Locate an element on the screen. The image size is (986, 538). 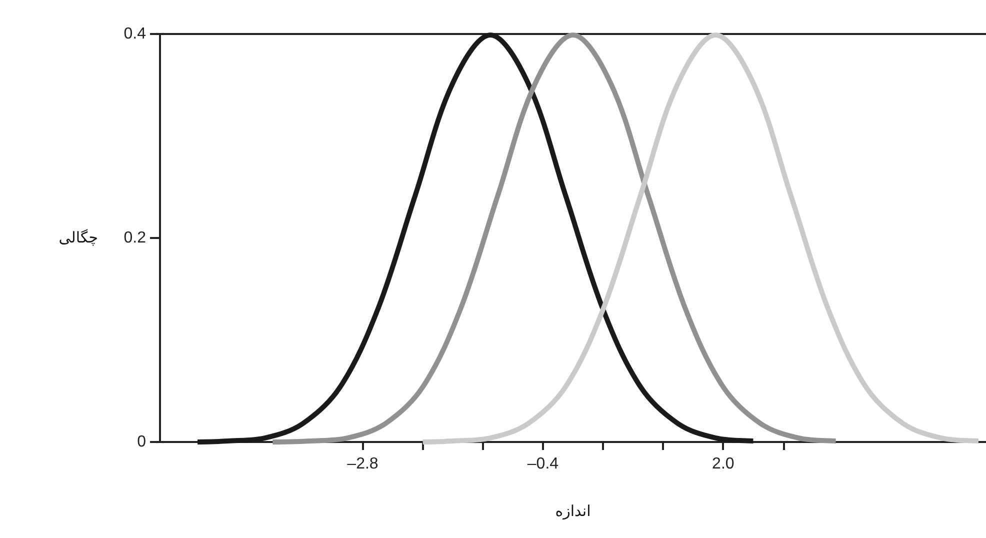
x-tick-label: 2.0 is located at coordinates (723, 464).